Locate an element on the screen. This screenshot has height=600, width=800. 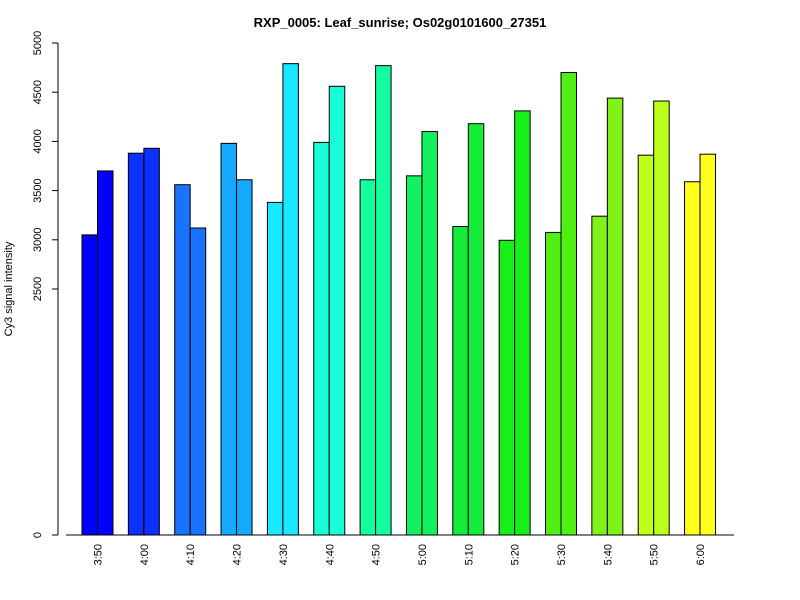
y-tick-label: 2500 is located at coordinates (38, 289).